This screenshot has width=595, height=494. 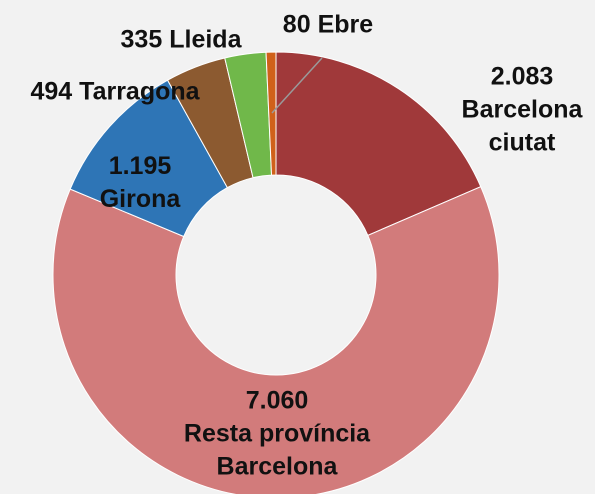 I want to click on value-label: 1.195, so click(x=140, y=166).